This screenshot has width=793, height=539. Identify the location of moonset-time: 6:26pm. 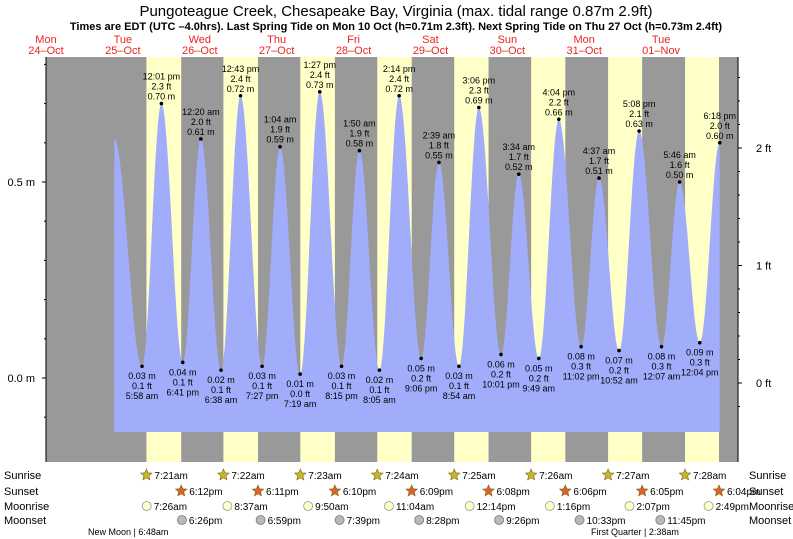
(205, 521).